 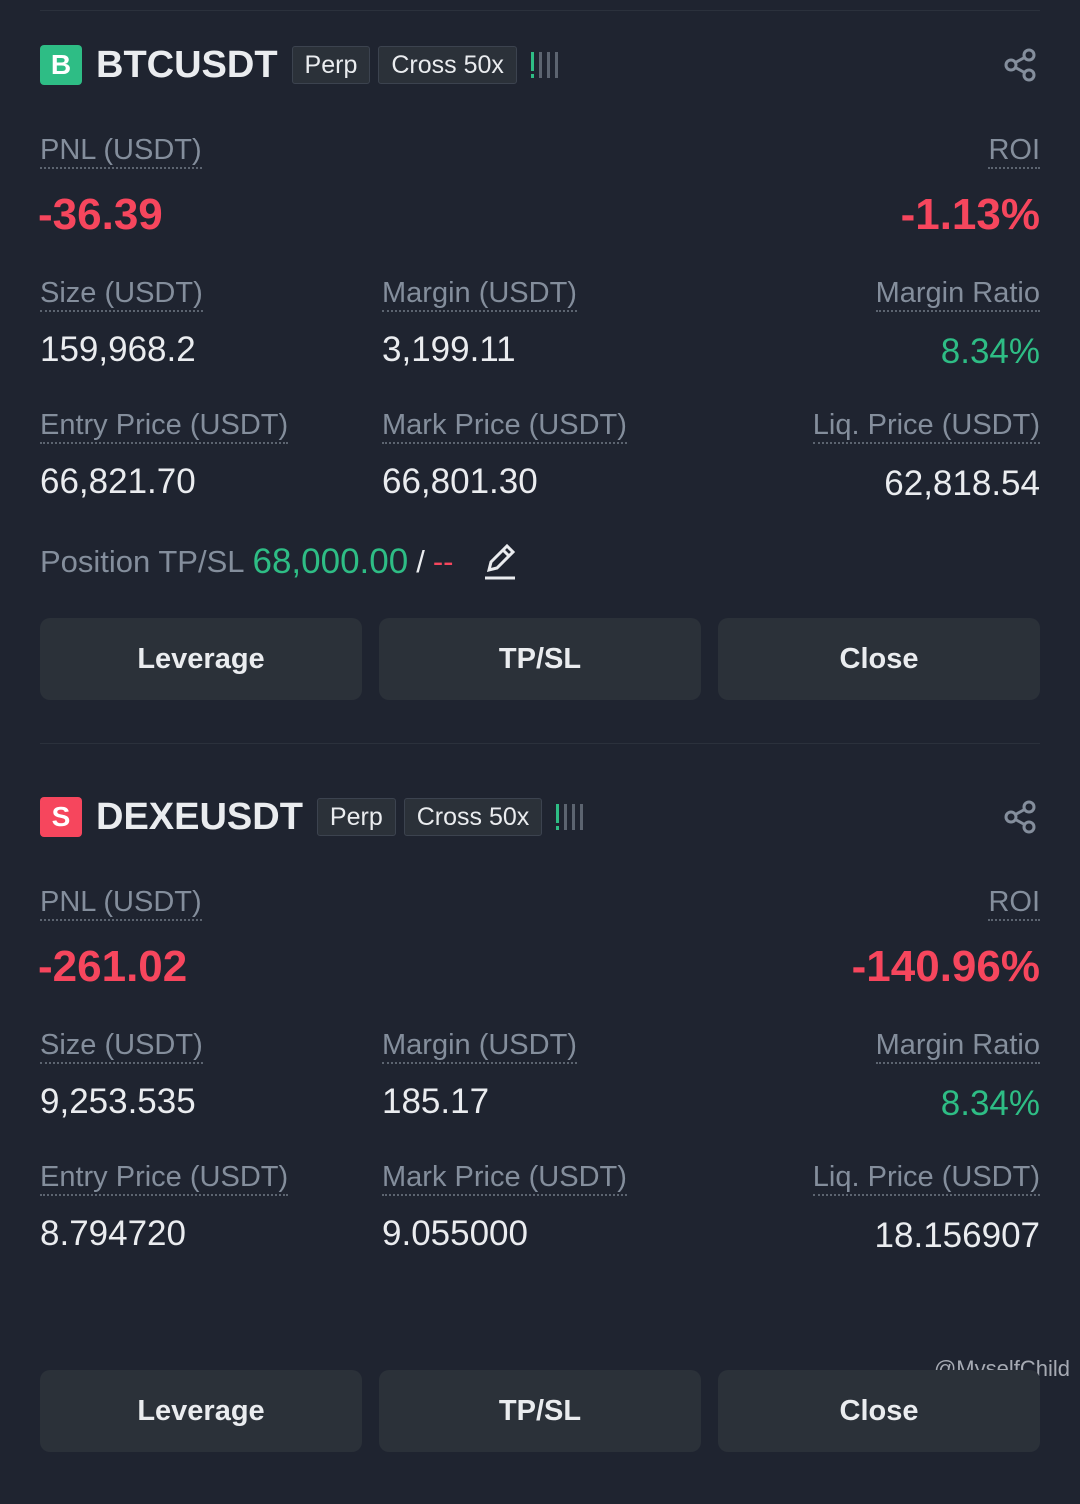 I want to click on field-value: 9,253.535, so click(x=118, y=1101).